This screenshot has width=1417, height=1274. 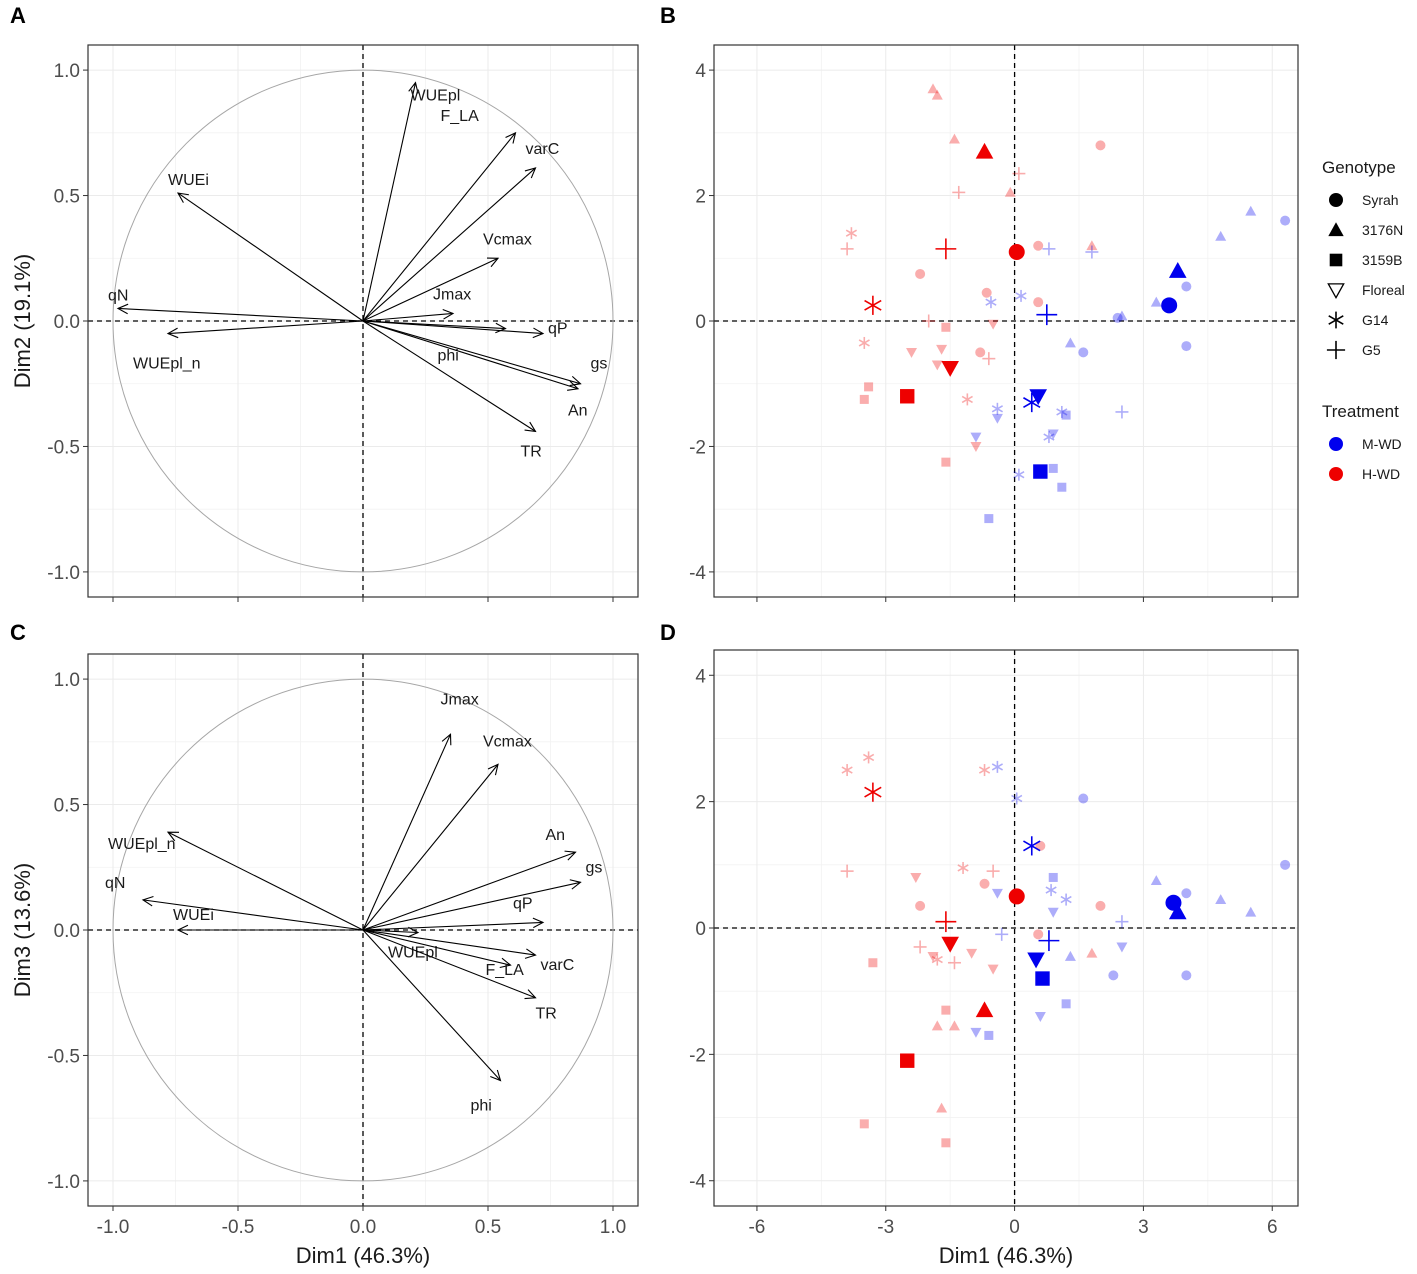 What do you see at coordinates (599, 364) in the screenshot?
I see `variable-label: gs` at bounding box center [599, 364].